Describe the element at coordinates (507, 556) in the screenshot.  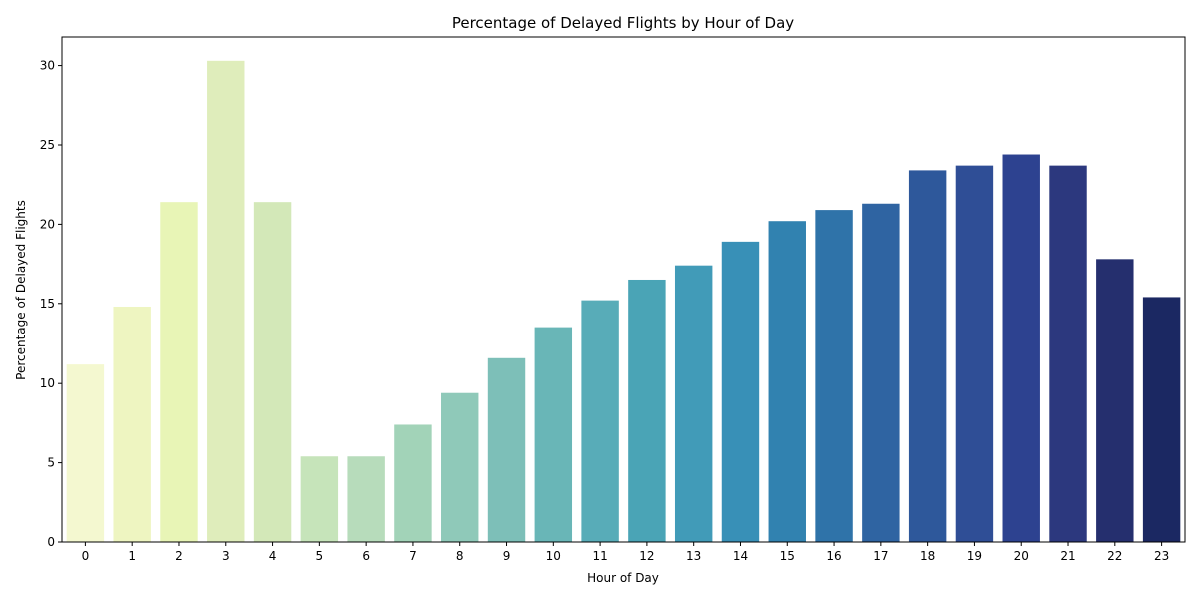
I see `x-tick-label: 9` at that location.